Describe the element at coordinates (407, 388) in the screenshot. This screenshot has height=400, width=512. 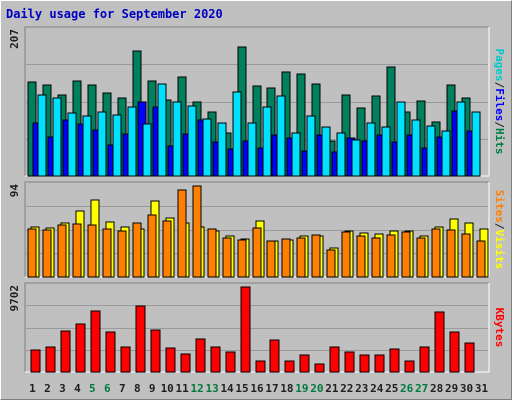
I see `x-tick-day-26: 26` at that location.